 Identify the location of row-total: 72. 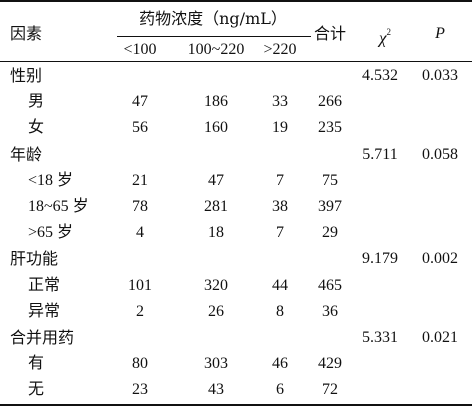
(330, 390).